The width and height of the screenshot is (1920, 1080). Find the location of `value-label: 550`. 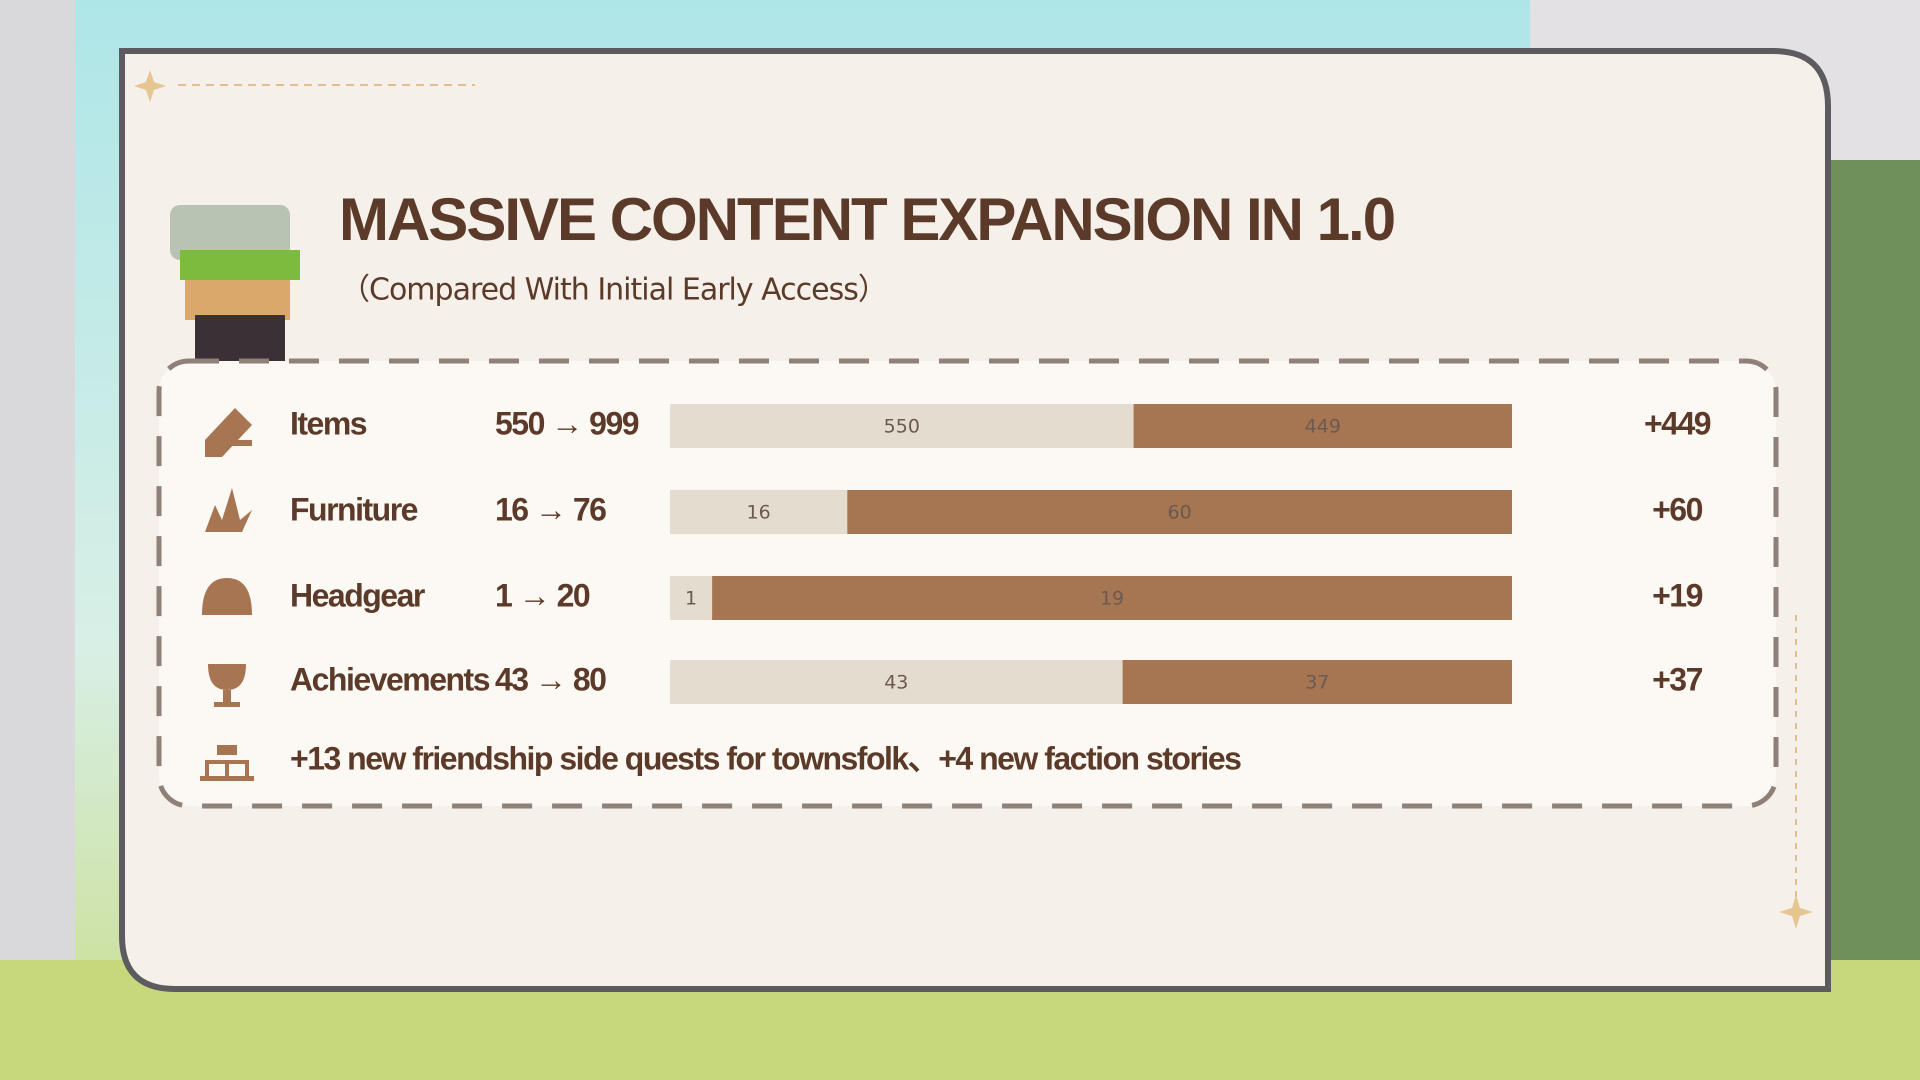

value-label: 550 is located at coordinates (902, 427).